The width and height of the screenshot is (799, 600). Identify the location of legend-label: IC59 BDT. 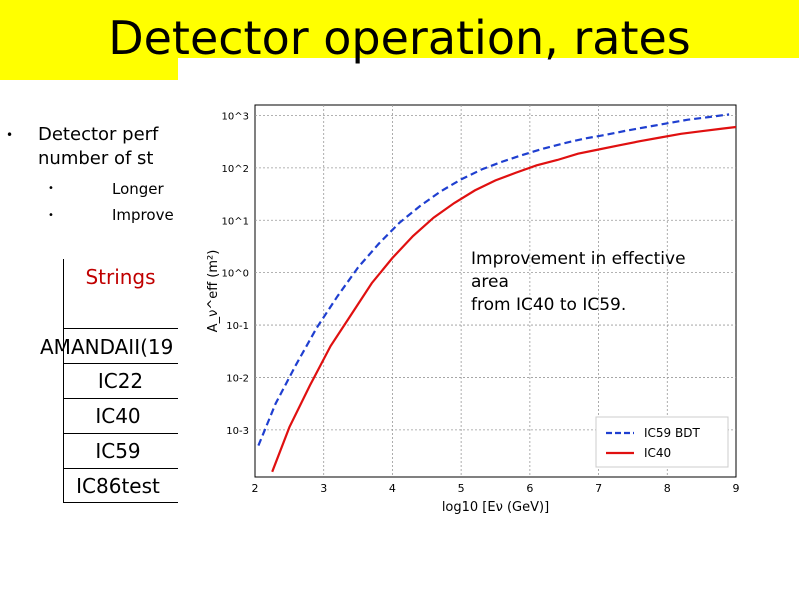
(672, 433).